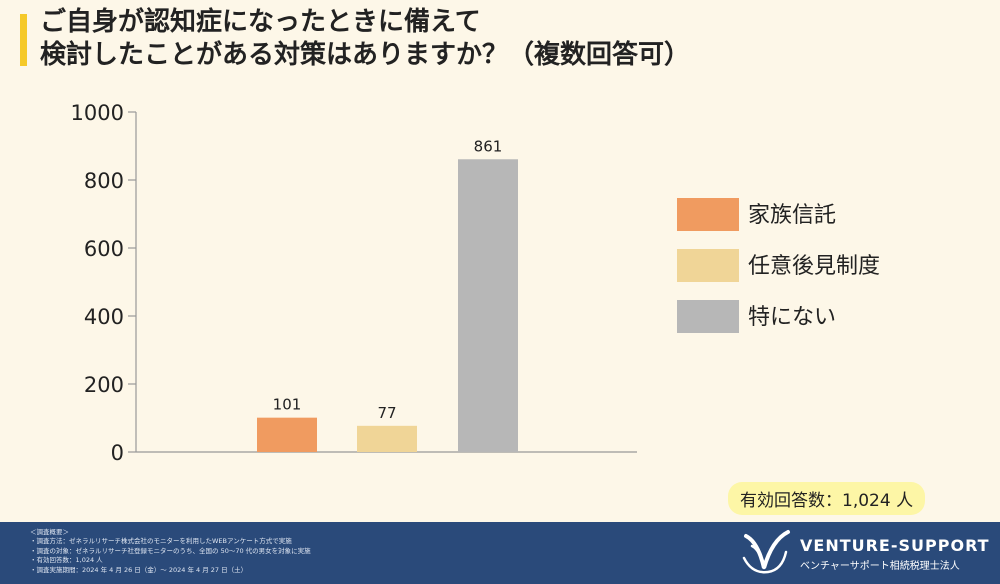 The width and height of the screenshot is (1000, 584). What do you see at coordinates (104, 317) in the screenshot?
I see `y-tick-label: 400` at bounding box center [104, 317].